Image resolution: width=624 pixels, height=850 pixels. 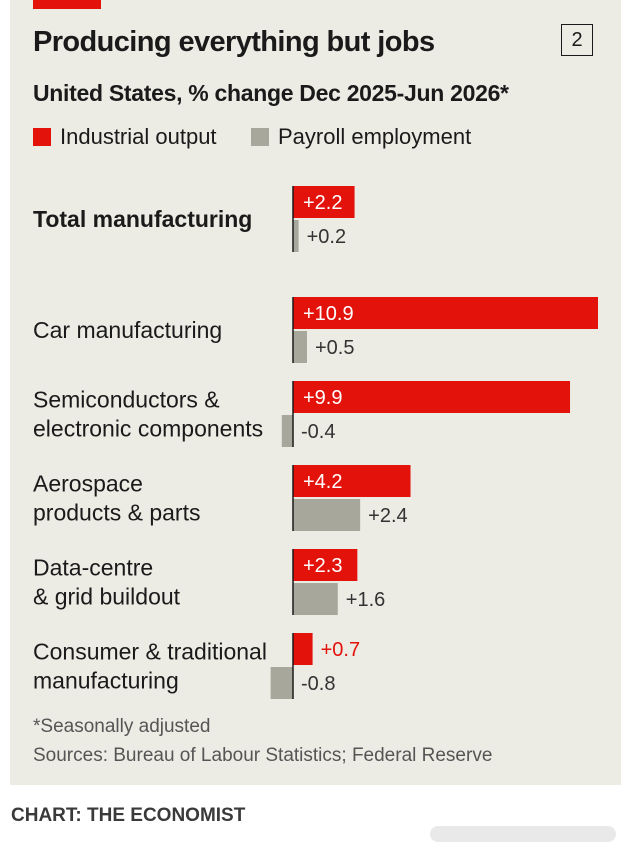 What do you see at coordinates (142, 219) in the screenshot?
I see `category-label: Total manufacturing` at bounding box center [142, 219].